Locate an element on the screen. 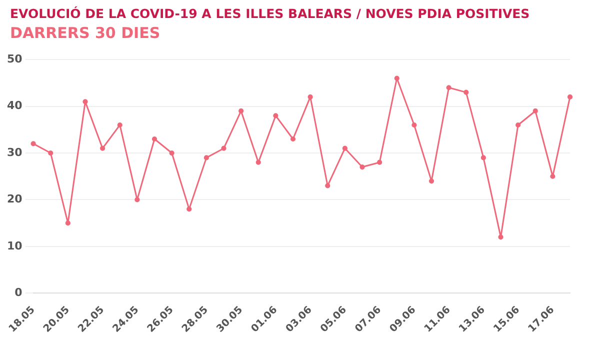  y-tick-label: 0 is located at coordinates (18, 293).